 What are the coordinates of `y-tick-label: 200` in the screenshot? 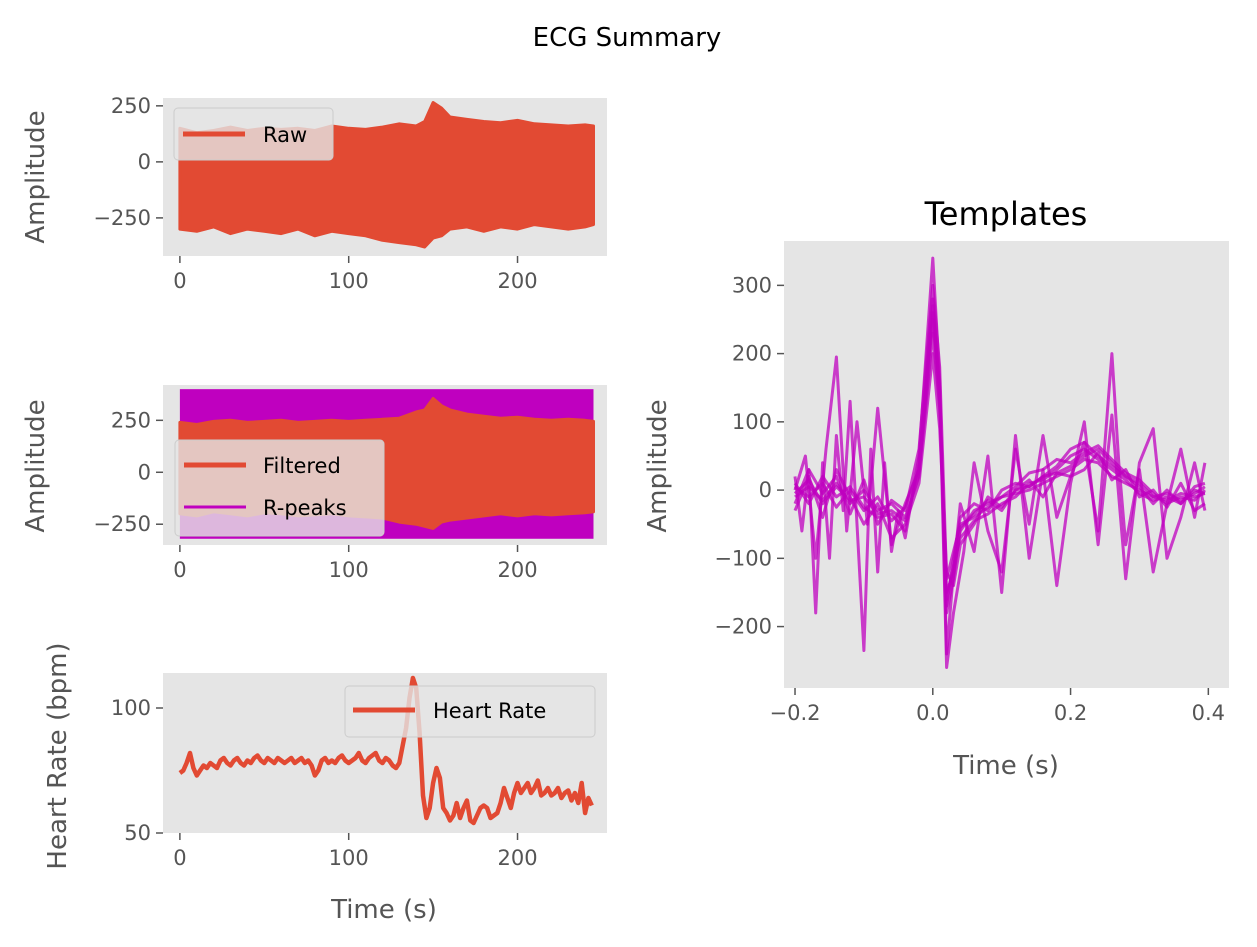 It's located at (752, 354).